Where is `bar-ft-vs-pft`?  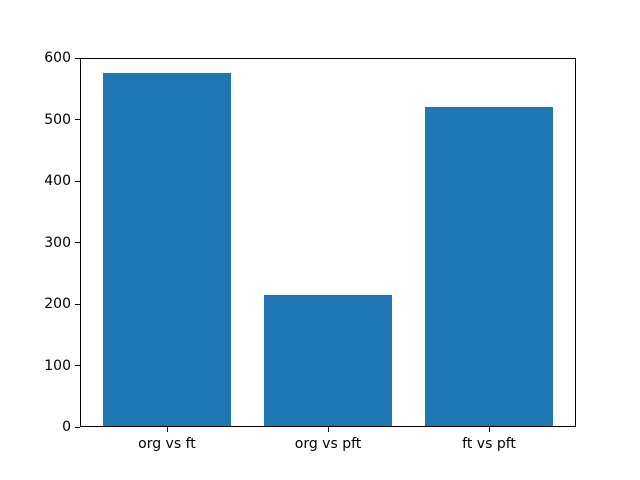
bar-ft-vs-pft is located at coordinates (489, 267).